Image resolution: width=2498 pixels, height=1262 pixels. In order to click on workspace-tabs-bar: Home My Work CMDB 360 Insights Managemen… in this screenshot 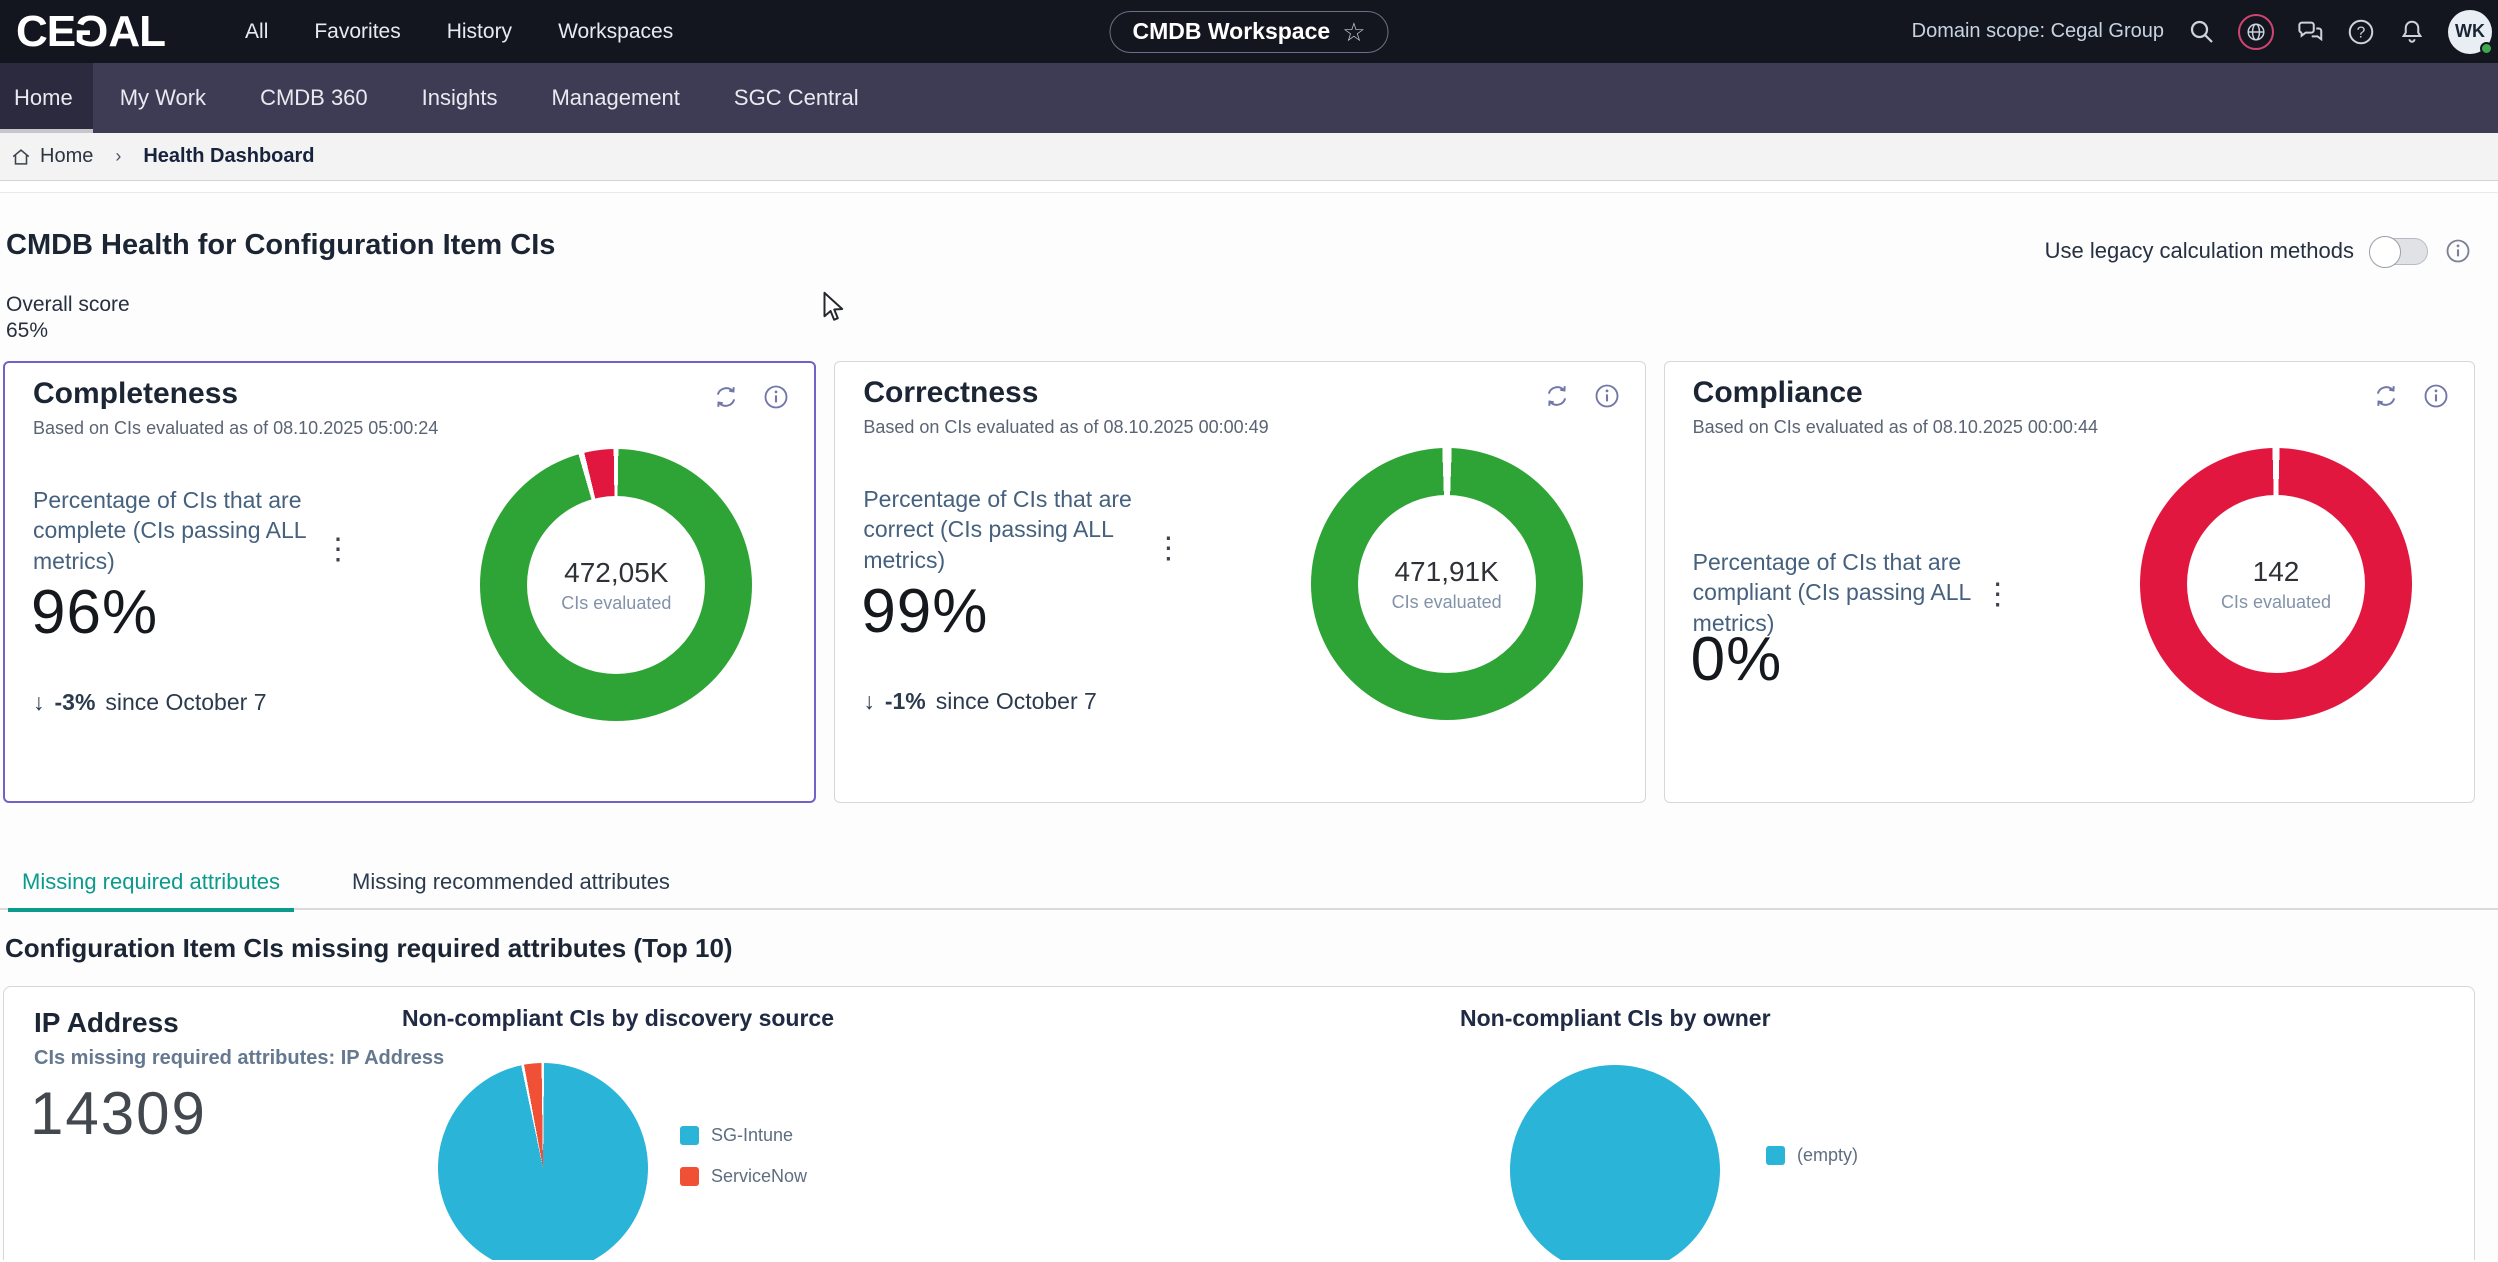, I will do `click(1249, 98)`.